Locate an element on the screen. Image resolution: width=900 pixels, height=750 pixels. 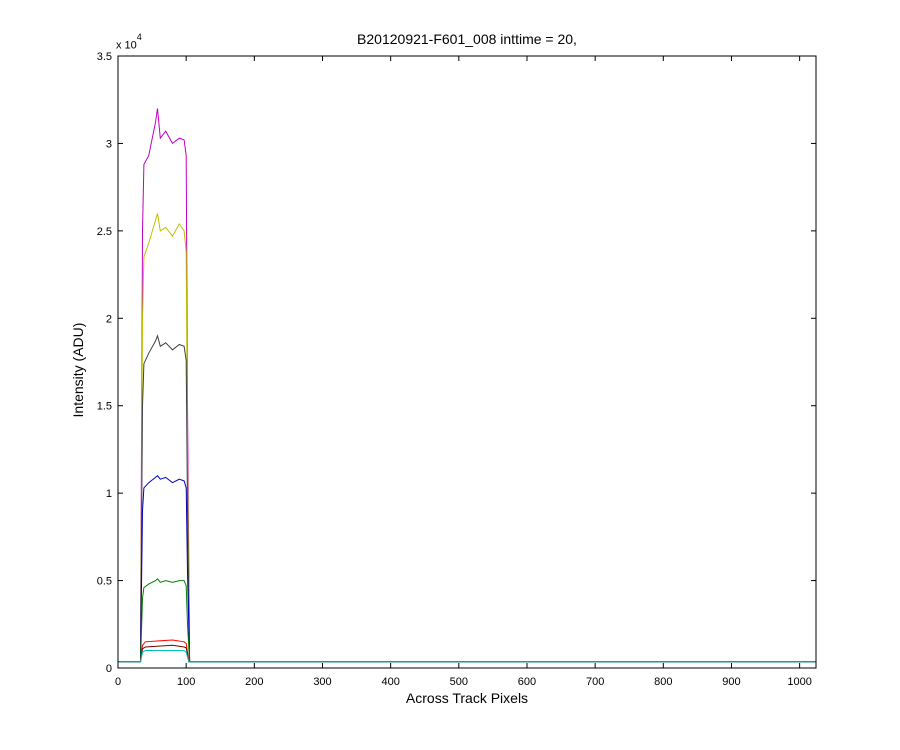
y-multiplier-base: x 10 is located at coordinates (126, 45).